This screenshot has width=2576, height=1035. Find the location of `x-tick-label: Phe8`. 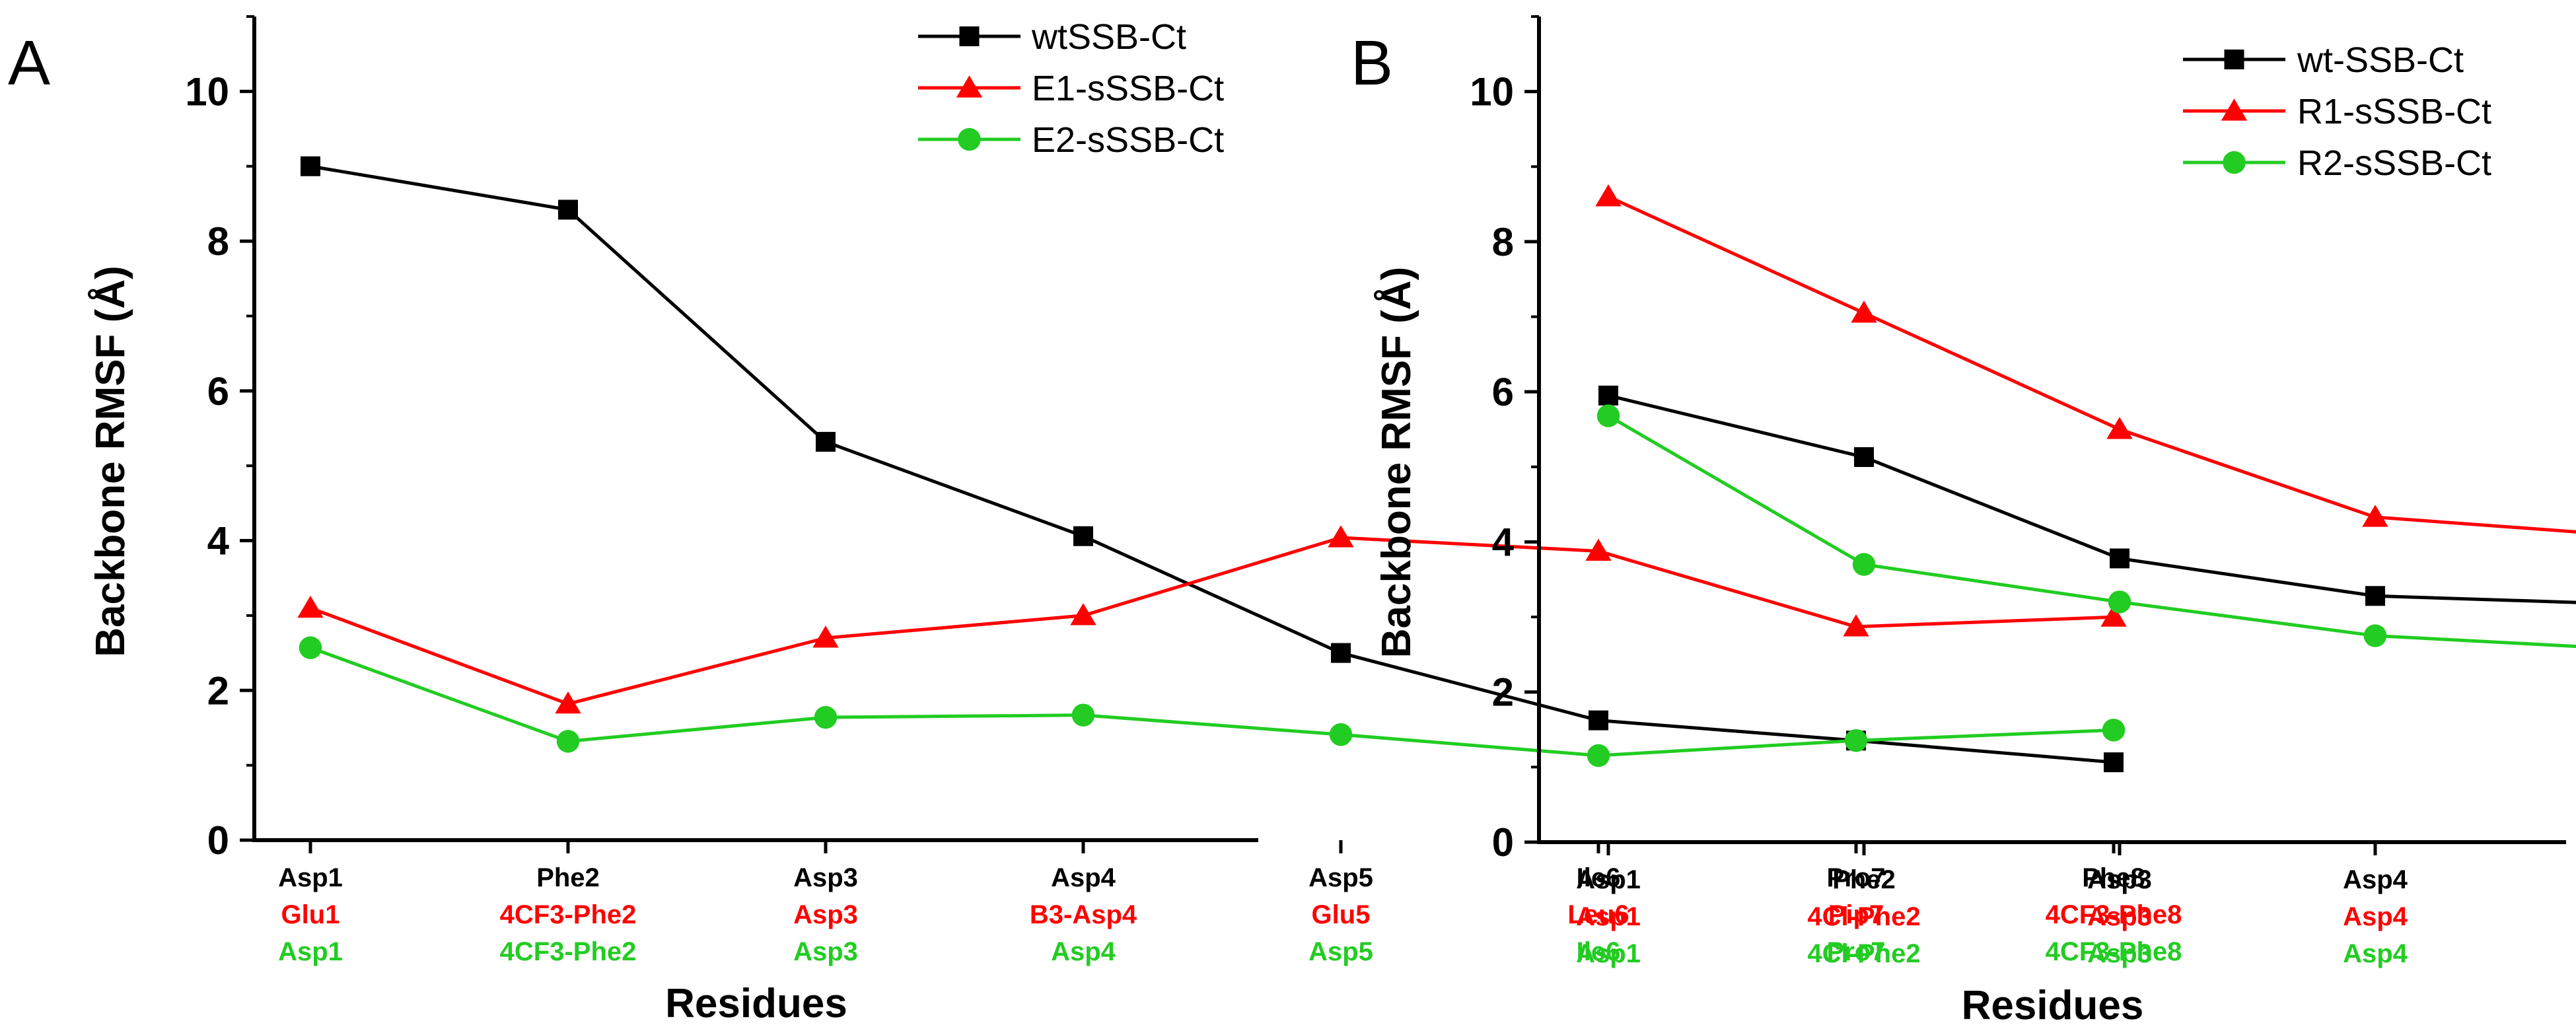

x-tick-label: Phe8 is located at coordinates (2113, 877).